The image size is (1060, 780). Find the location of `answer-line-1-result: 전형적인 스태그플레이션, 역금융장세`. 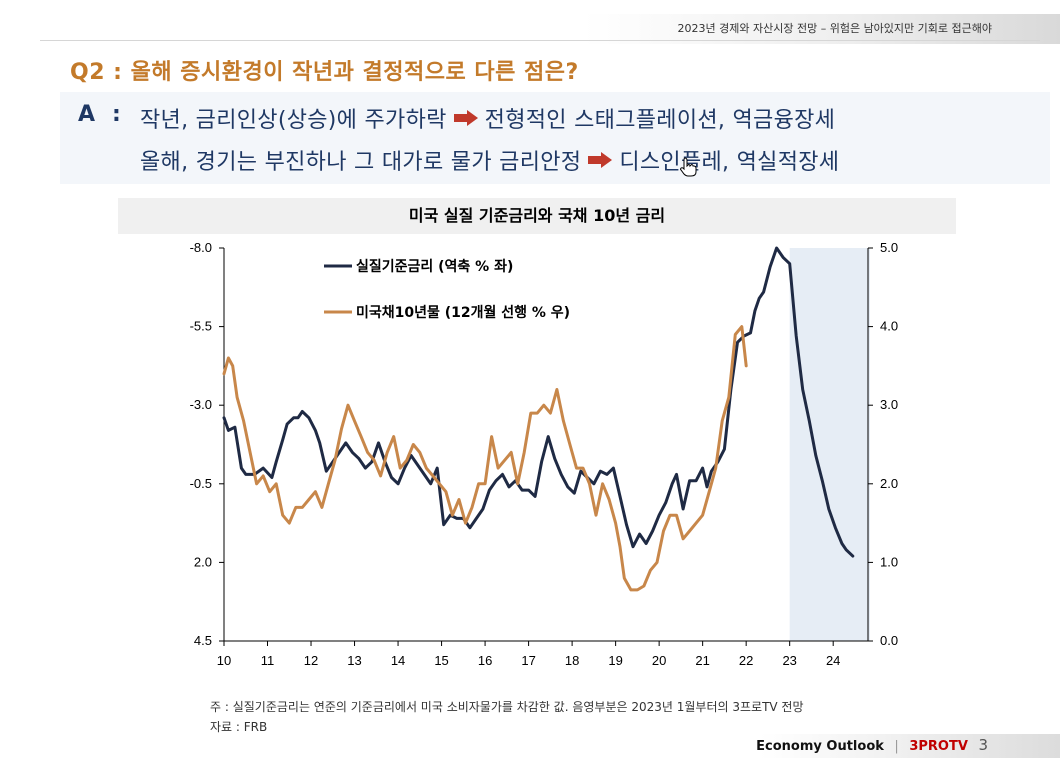

answer-line-1-result: 전형적인 스태그플레이션, 역금융장세 is located at coordinates (660, 120).